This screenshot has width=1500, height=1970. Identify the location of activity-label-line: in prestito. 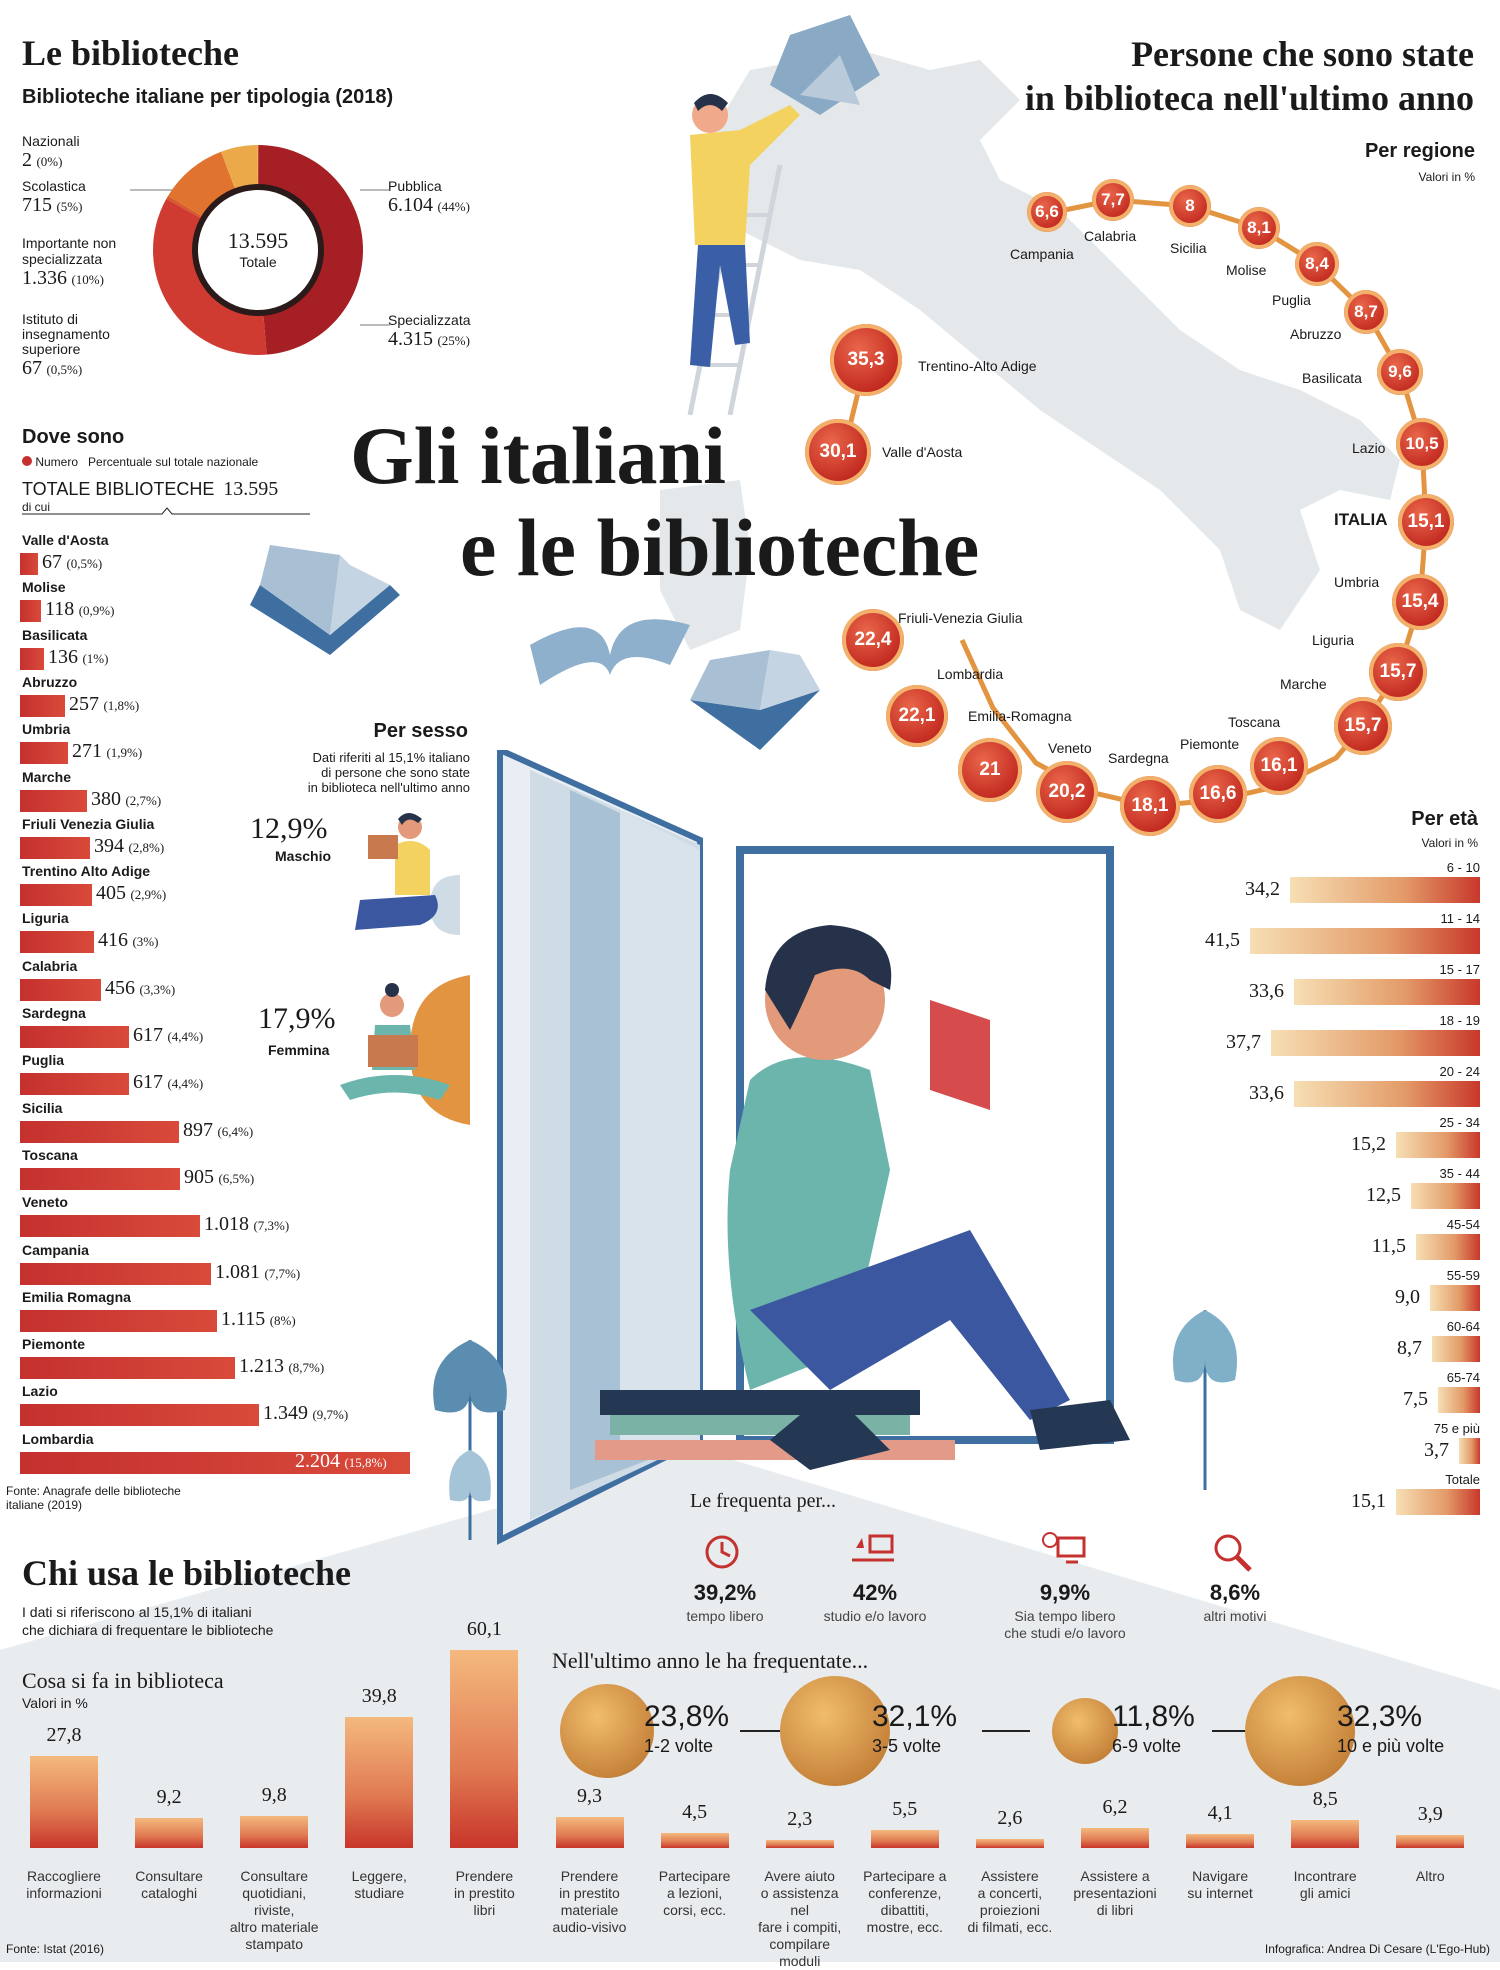
(590, 1893).